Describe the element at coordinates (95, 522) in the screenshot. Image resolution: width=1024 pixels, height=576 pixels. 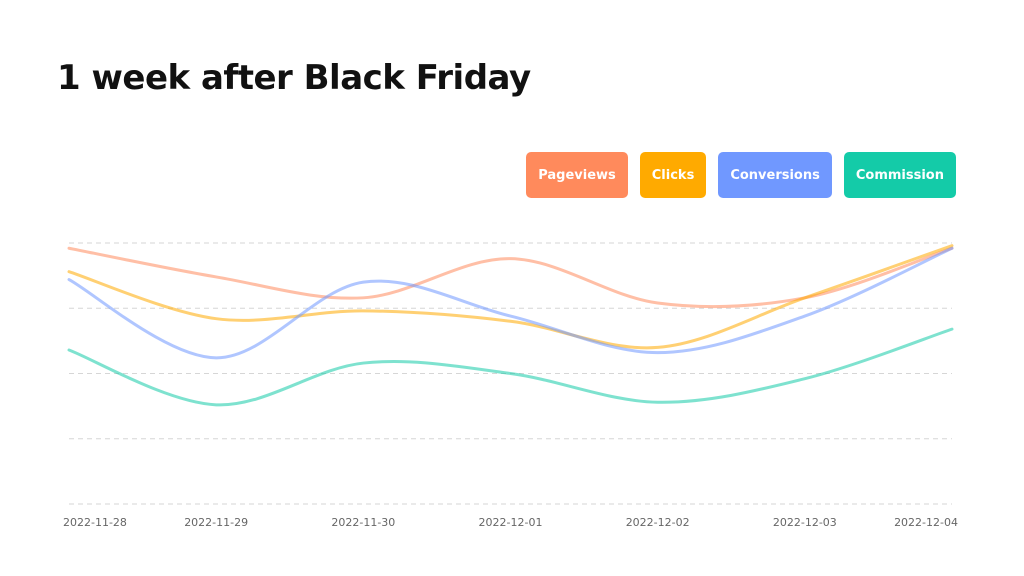
I see `x-tick-label: 2022-11-28` at that location.